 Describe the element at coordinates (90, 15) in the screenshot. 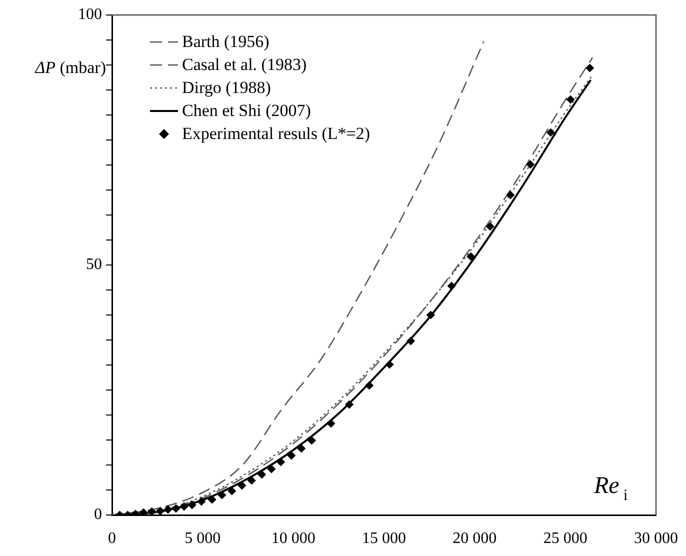

I see `y-tick-label: 100` at that location.